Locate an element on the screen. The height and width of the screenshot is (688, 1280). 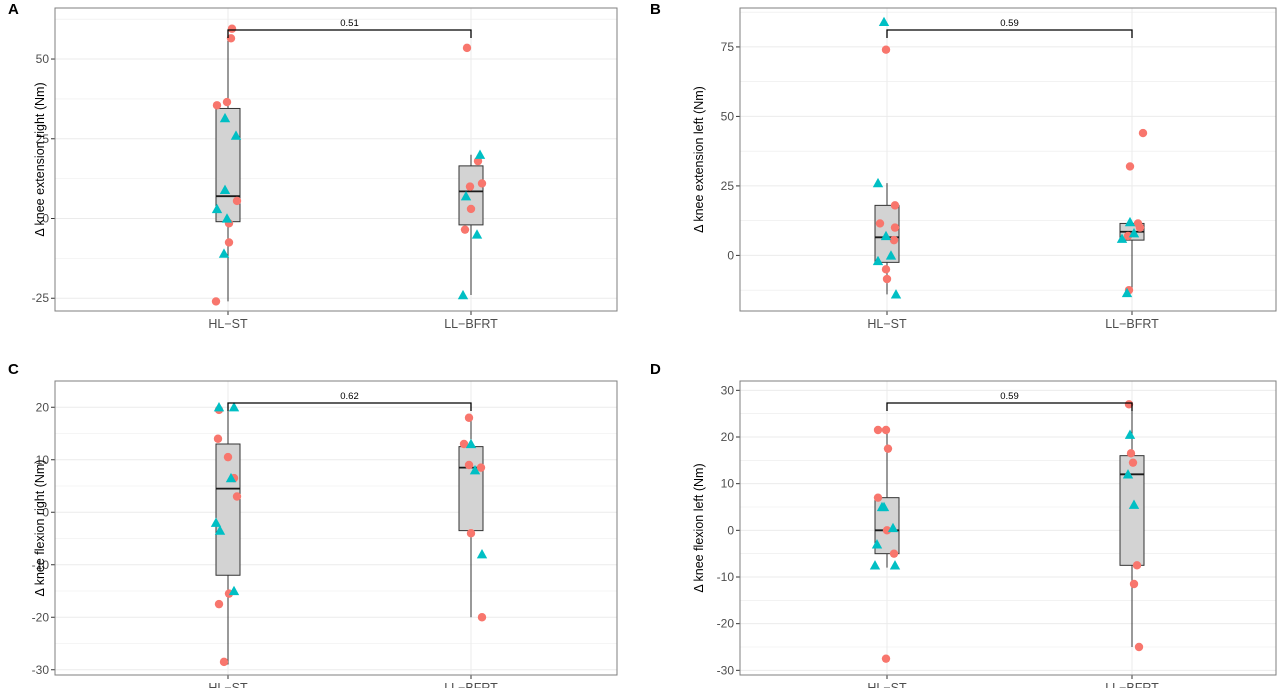
box-iqr is located at coordinates (471, 489).